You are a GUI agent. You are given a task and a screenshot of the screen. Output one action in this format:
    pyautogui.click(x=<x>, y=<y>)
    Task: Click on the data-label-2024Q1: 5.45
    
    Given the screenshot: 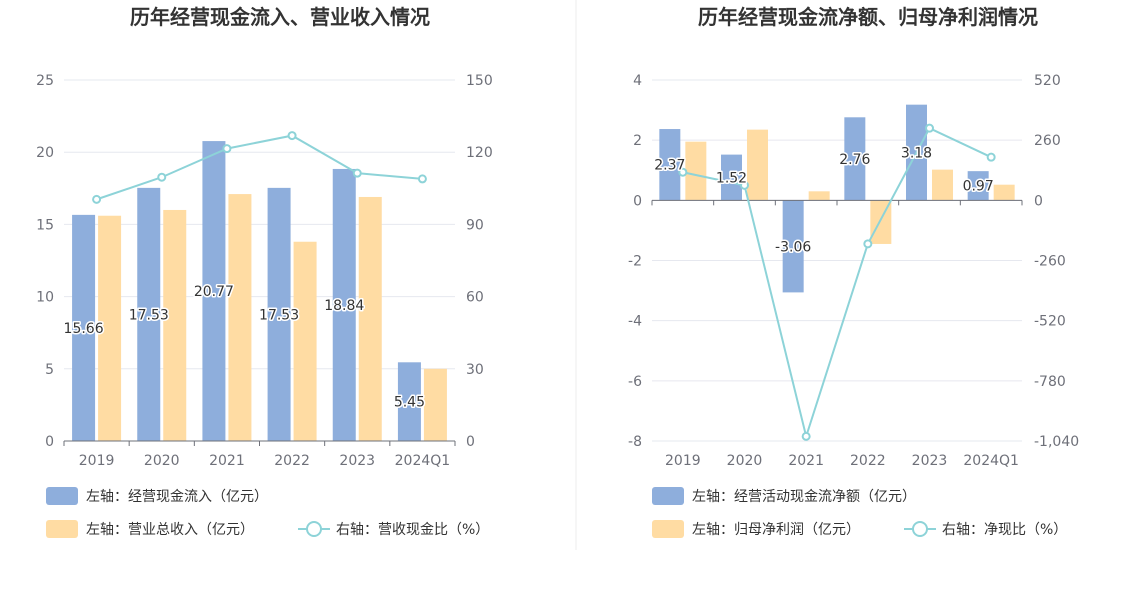 What is the action you would take?
    pyautogui.click(x=409, y=403)
    